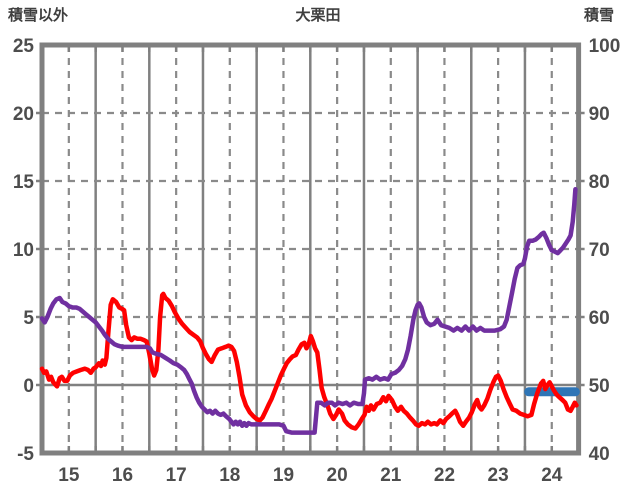  Describe the element at coordinates (599, 454) in the screenshot. I see `right-axis-tick-label: 40` at that location.